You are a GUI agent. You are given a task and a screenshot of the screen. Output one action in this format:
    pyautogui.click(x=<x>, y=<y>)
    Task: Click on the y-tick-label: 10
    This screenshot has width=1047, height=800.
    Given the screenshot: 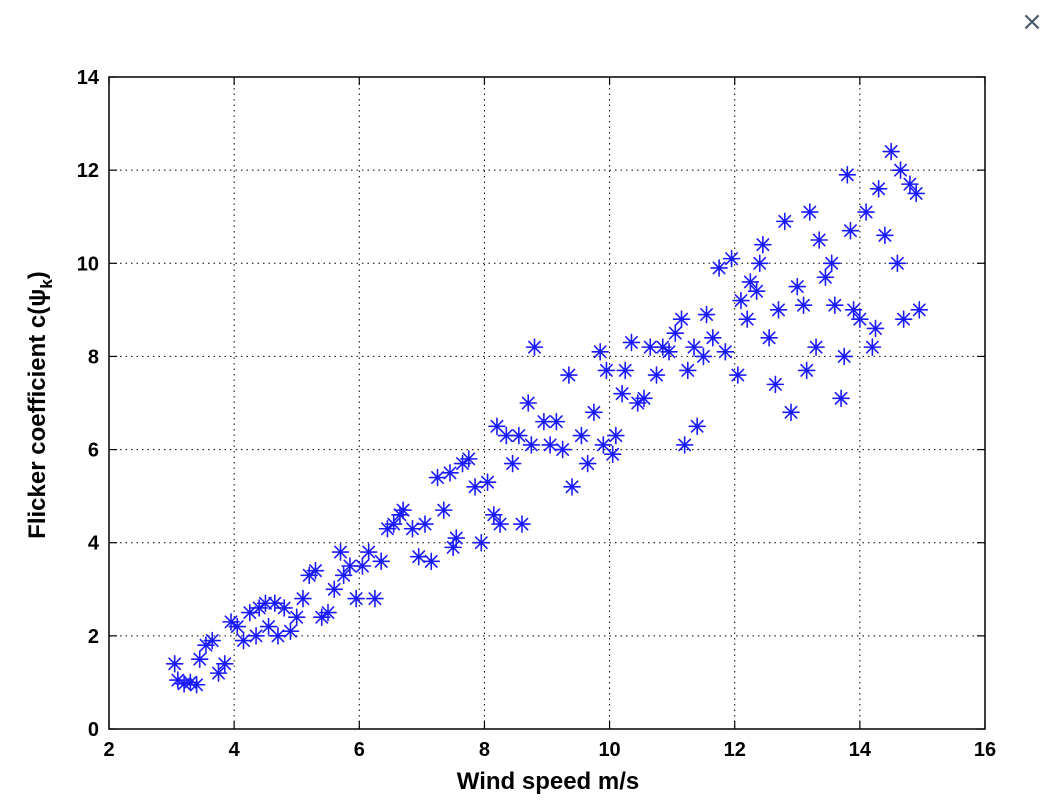 What is the action you would take?
    pyautogui.click(x=88, y=264)
    